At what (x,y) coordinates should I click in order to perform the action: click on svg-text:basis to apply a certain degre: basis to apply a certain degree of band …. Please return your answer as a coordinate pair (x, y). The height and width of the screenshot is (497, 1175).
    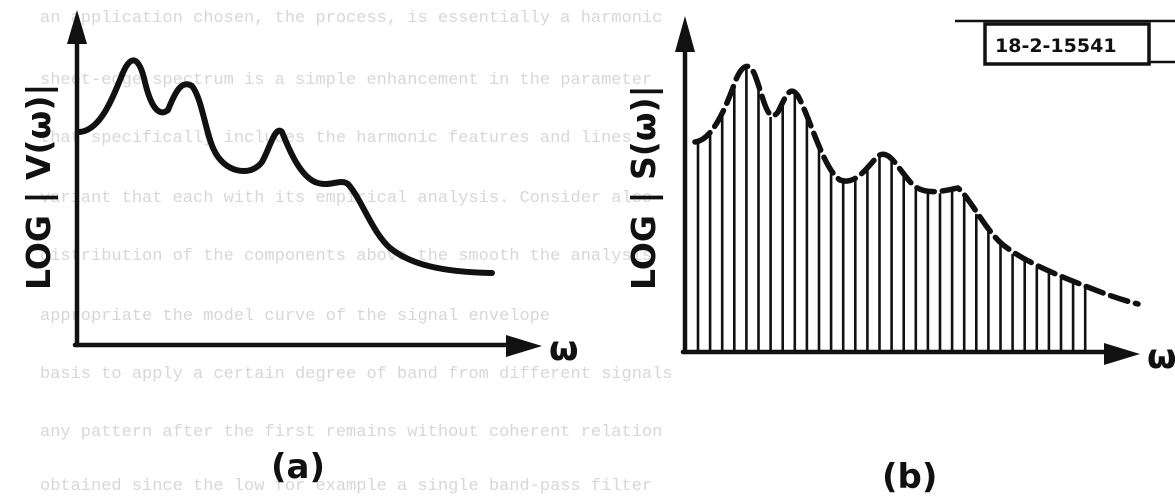
    Looking at the image, I should click on (356, 374).